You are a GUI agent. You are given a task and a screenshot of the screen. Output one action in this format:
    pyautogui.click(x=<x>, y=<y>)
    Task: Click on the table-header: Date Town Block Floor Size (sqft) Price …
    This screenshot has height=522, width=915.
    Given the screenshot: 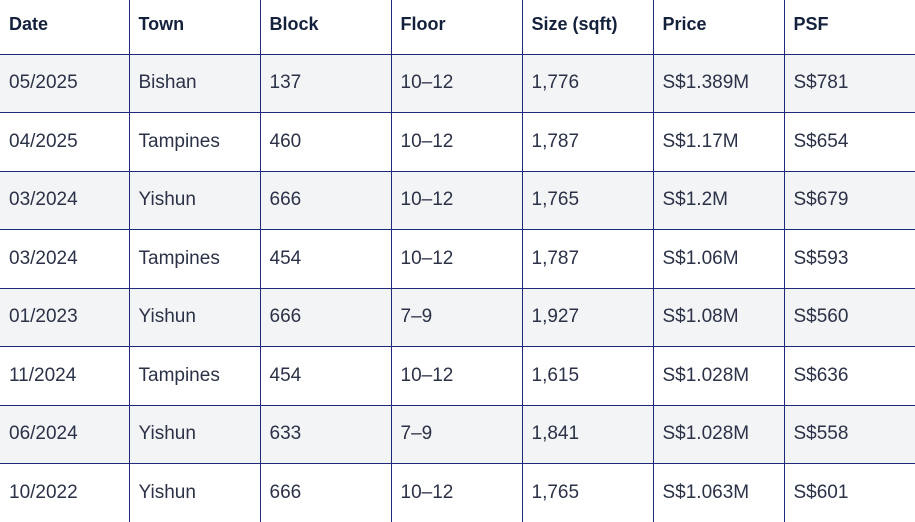 What is the action you would take?
    pyautogui.click(x=457, y=27)
    